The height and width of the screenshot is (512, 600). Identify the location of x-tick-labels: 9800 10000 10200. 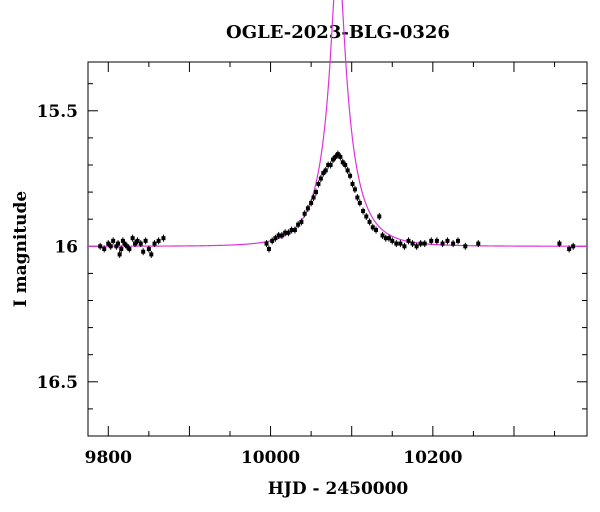
(274, 458).